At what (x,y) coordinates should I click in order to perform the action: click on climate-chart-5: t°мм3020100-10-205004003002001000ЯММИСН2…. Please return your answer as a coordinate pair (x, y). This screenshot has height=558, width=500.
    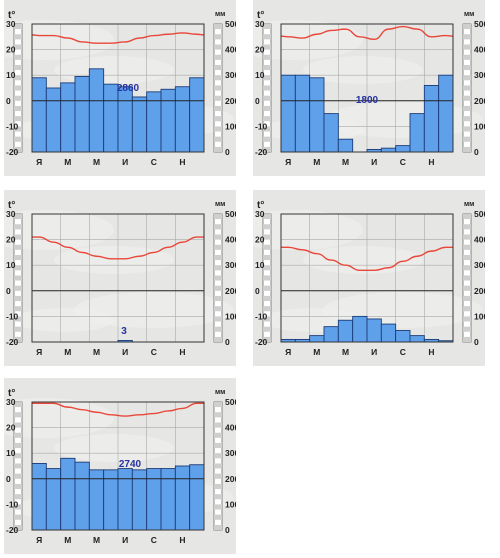
    Looking at the image, I should click on (120, 466).